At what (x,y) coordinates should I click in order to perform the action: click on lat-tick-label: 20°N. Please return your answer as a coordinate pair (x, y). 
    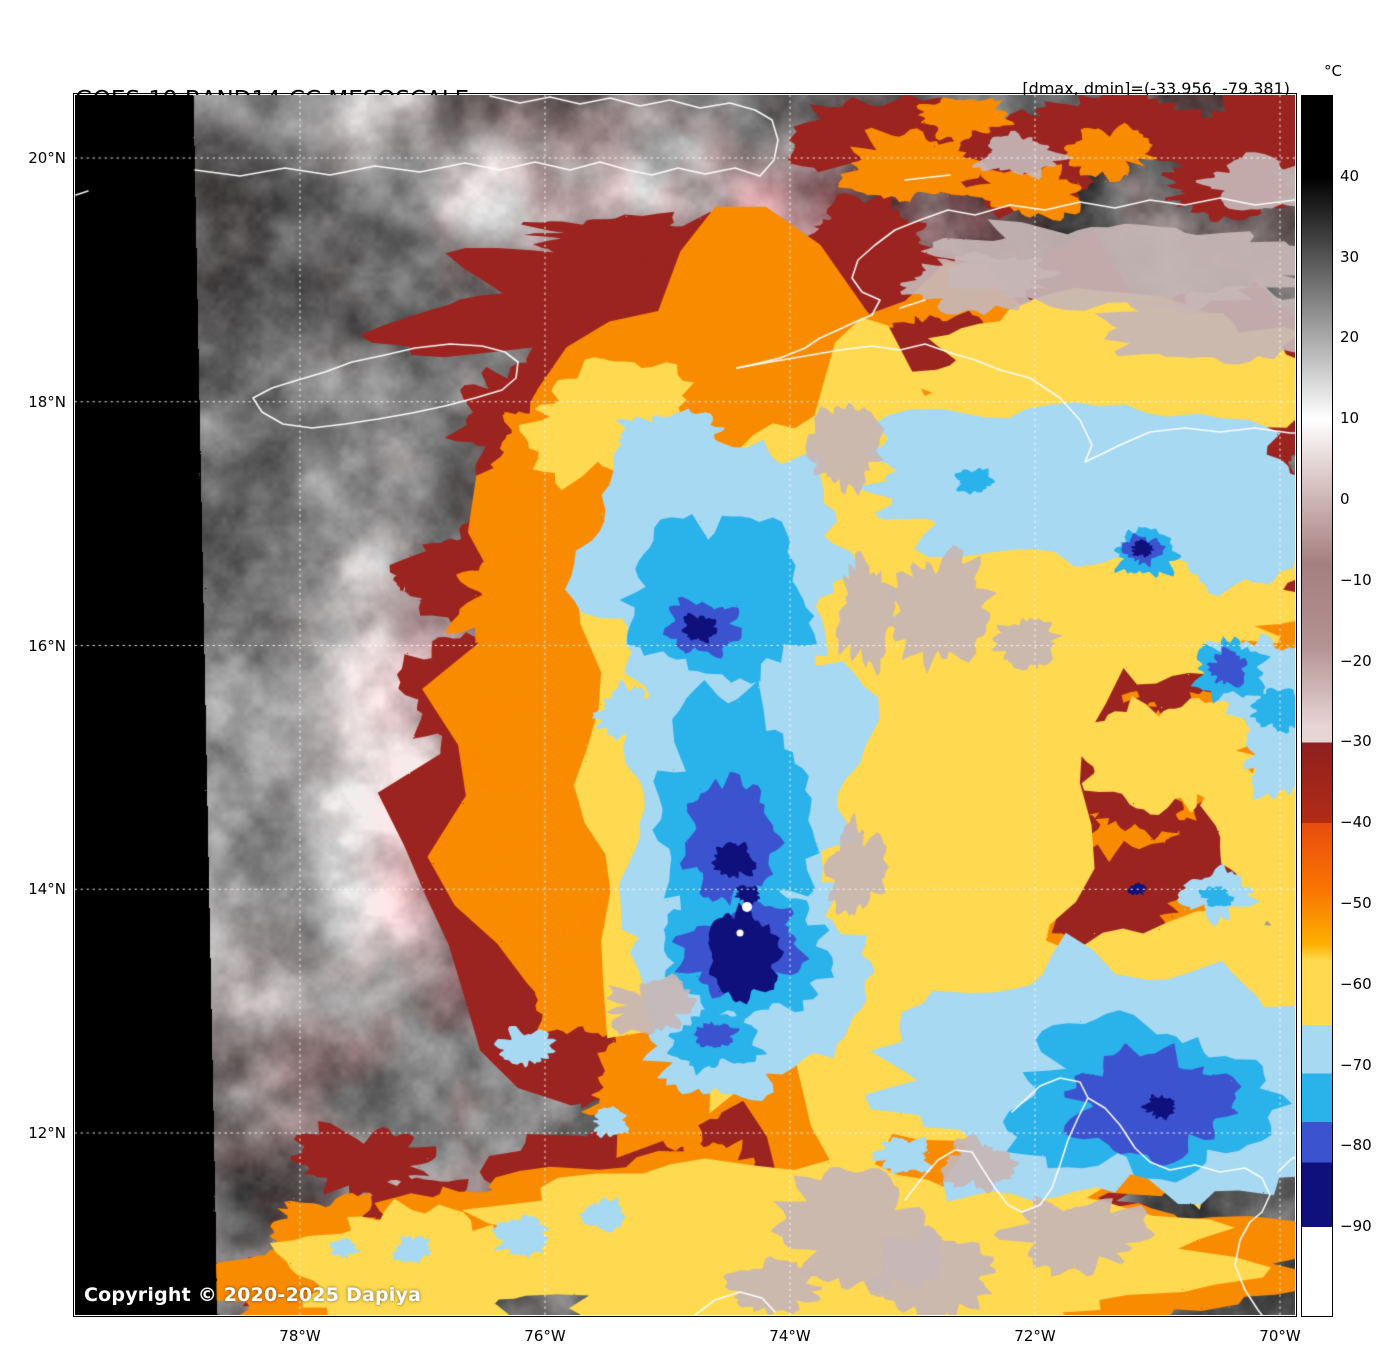
    Looking at the image, I should click on (47, 158).